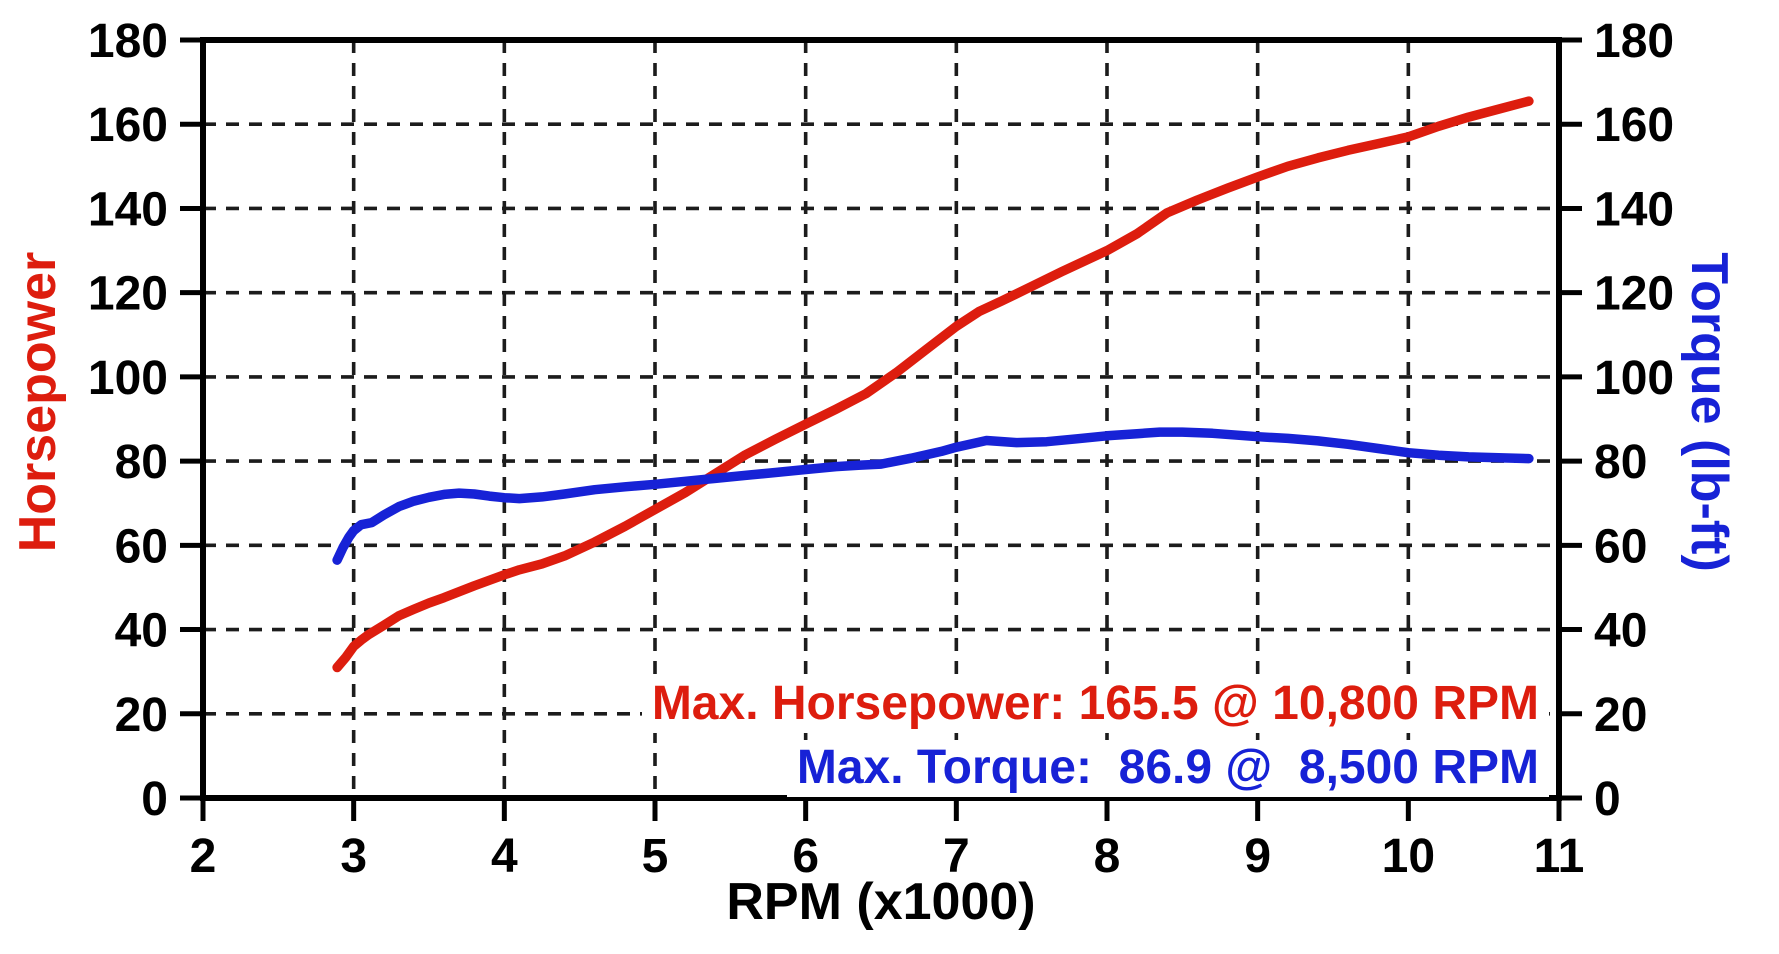 The width and height of the screenshot is (1779, 954). Describe the element at coordinates (141, 715) in the screenshot. I see `y-tick-label-left: 20` at that location.